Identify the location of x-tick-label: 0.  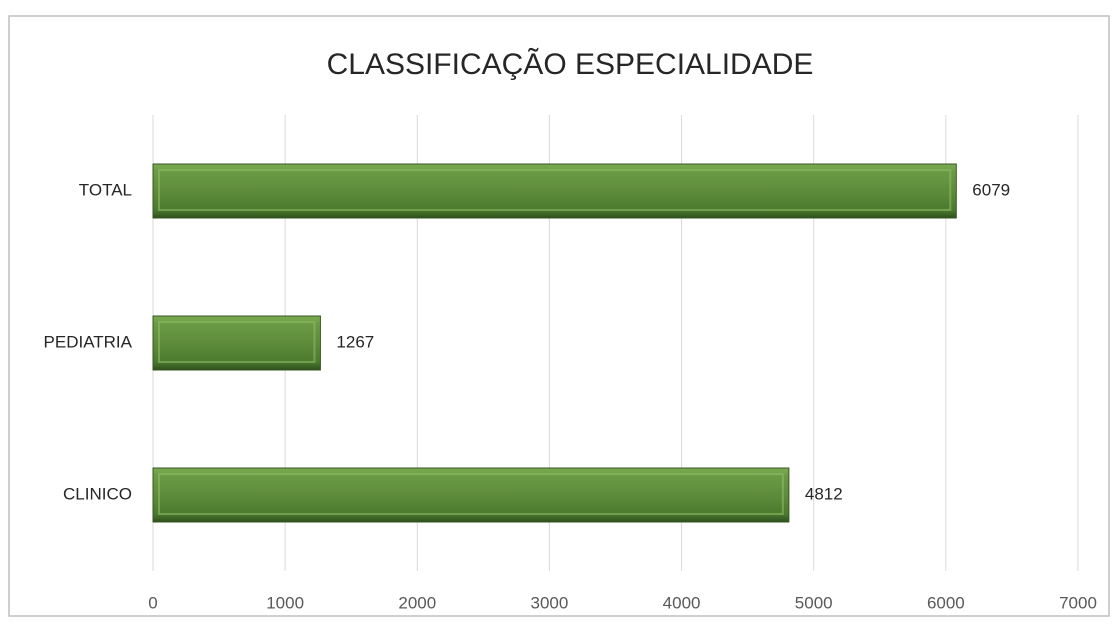
(152, 602).